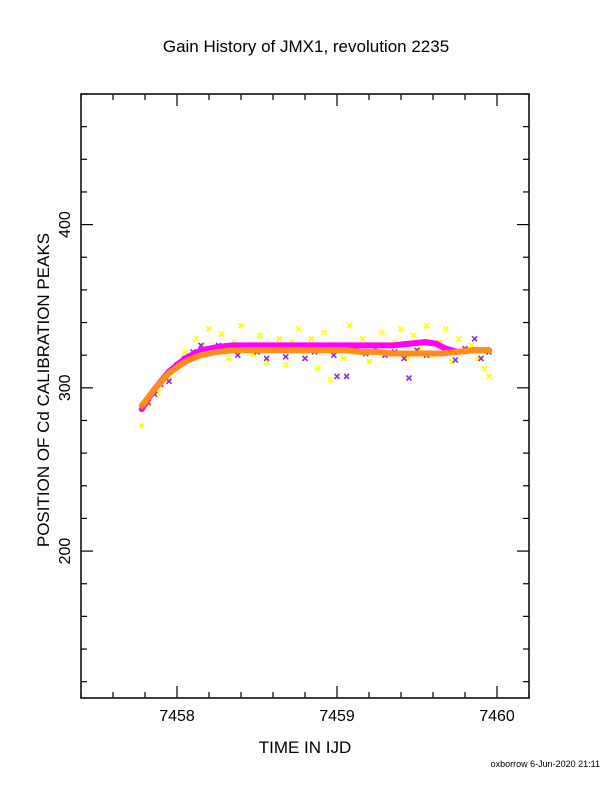 This screenshot has width=612, height=792. What do you see at coordinates (65, 224) in the screenshot?
I see `y-tick-label: 400` at bounding box center [65, 224].